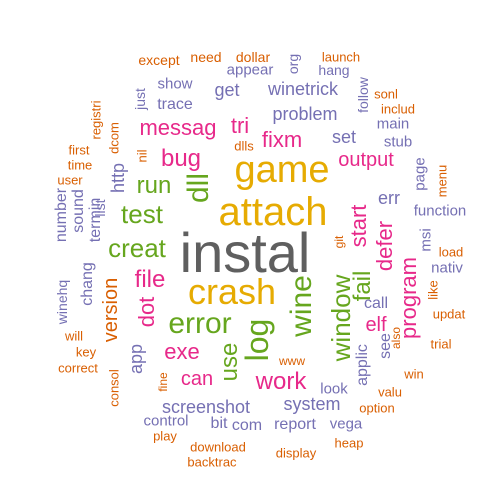 The height and width of the screenshot is (500, 500). What do you see at coordinates (420, 174) in the screenshot?
I see `word-page: page` at bounding box center [420, 174].